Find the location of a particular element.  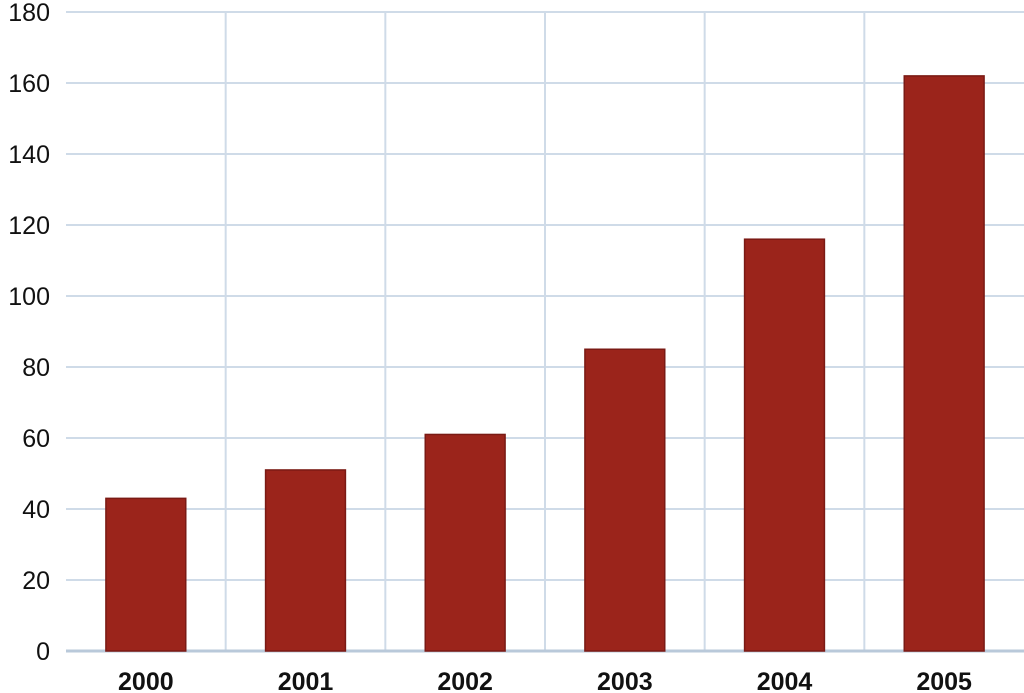

bar-2001 is located at coordinates (305, 560).